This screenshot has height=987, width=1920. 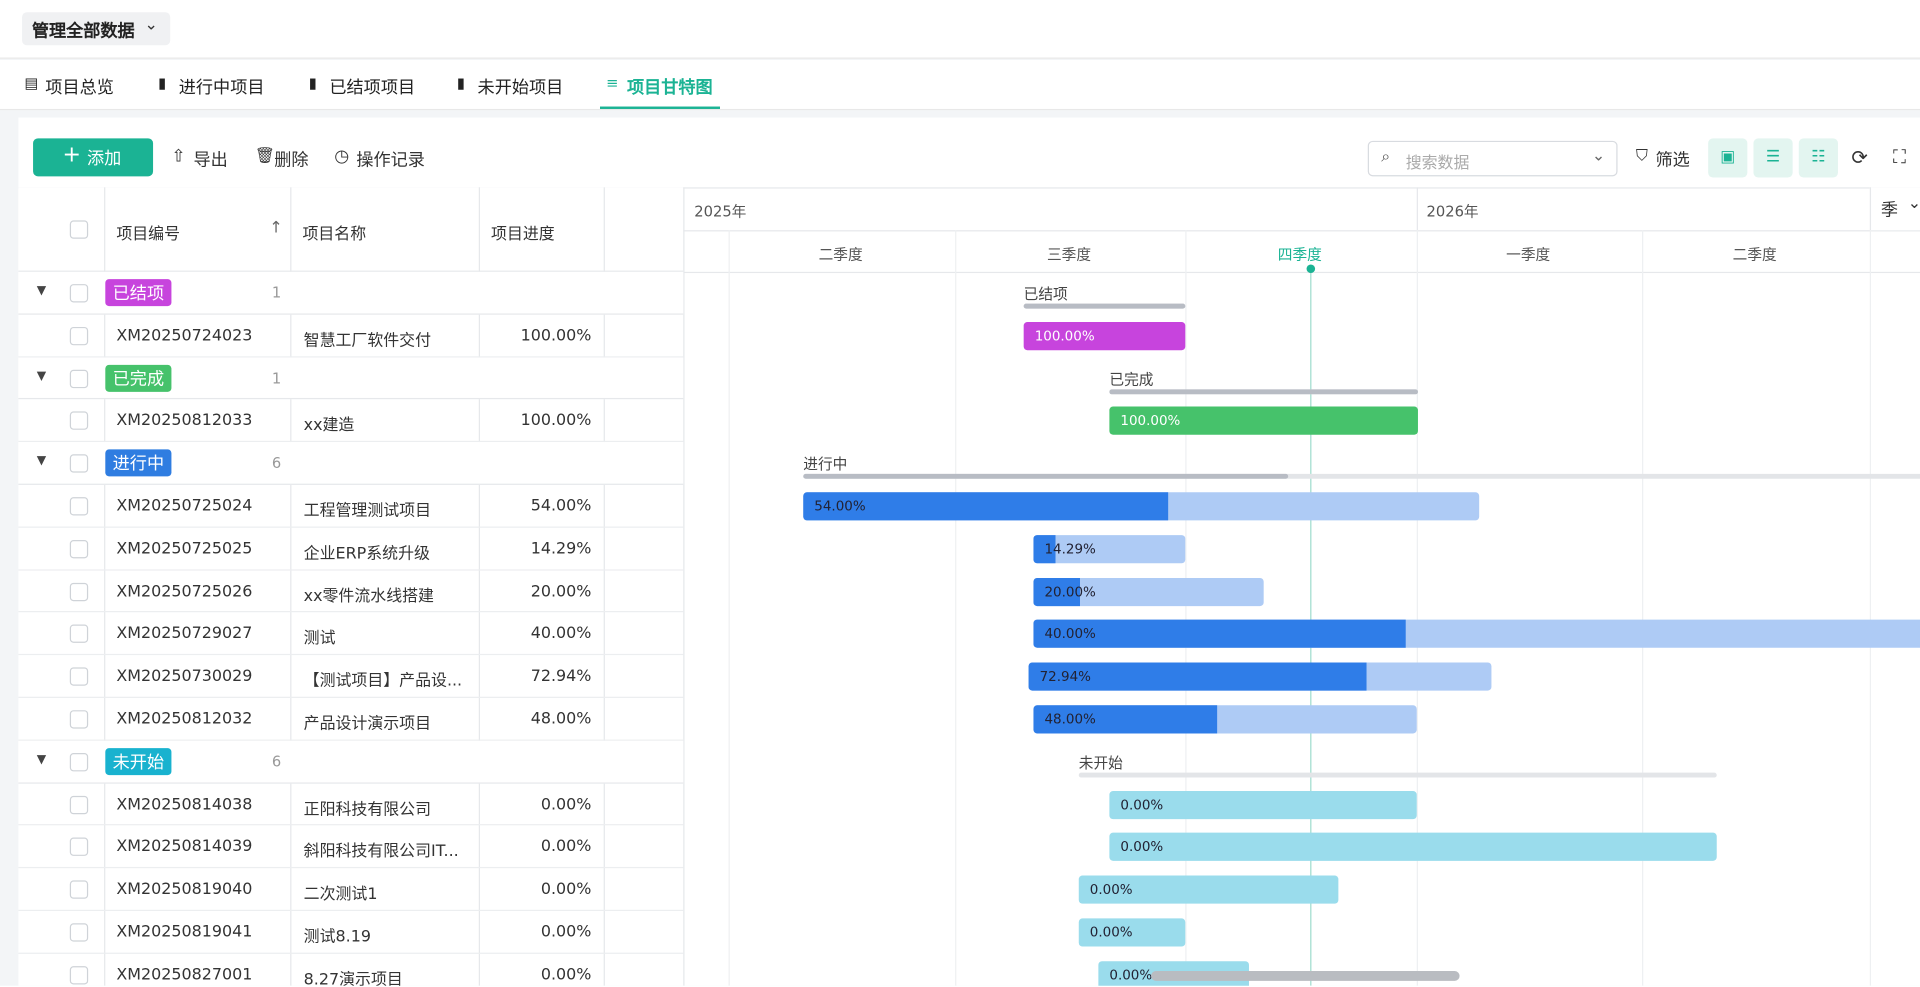 I want to click on tab: 未开始项目, so click(x=520, y=88).